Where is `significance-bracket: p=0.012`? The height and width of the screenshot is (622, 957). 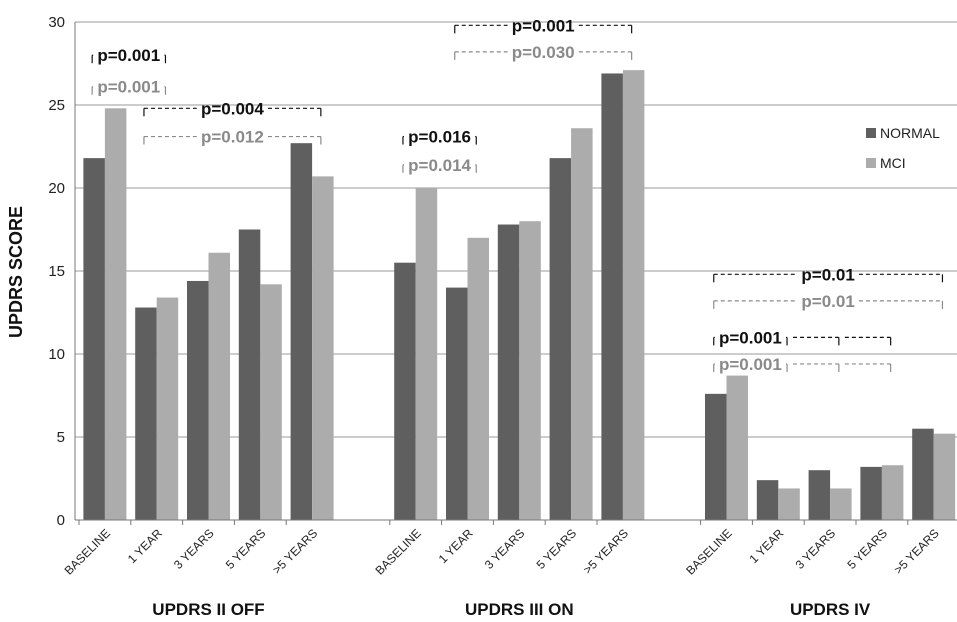
significance-bracket: p=0.012 is located at coordinates (232, 137).